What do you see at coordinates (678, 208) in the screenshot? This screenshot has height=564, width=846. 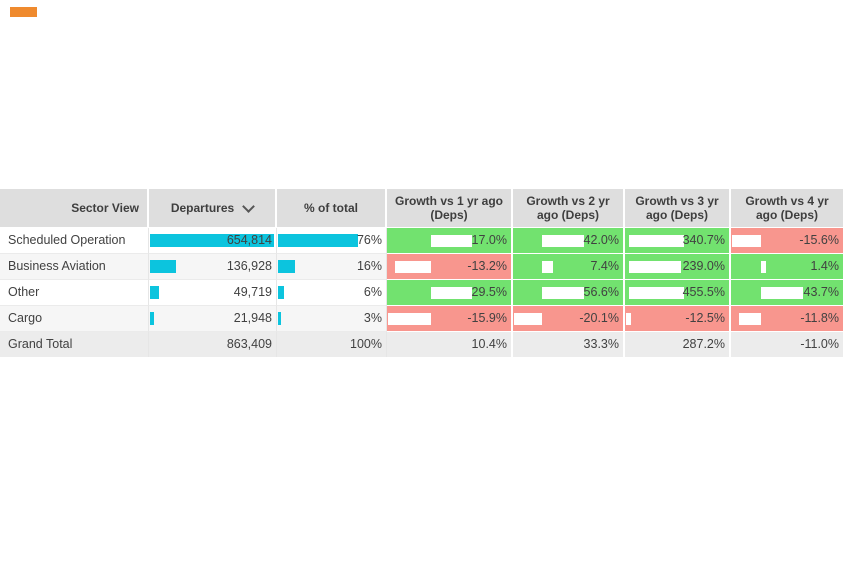 I see `column-header-growth-3yr: Growth vs 3 yr ago (Deps)` at bounding box center [678, 208].